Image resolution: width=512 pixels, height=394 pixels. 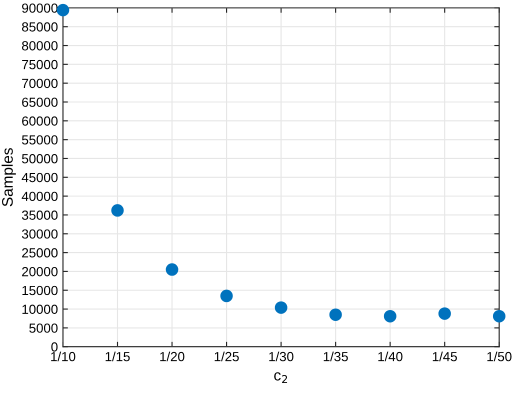 I want to click on y-tick-label: 85000, so click(x=40, y=27).